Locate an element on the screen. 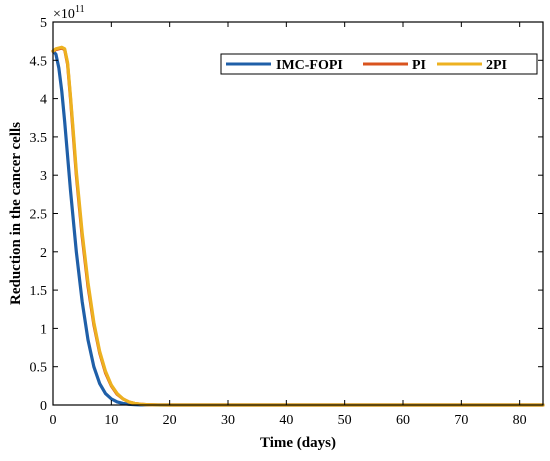  y-multiplier-exponent: 11 is located at coordinates (80, 9).